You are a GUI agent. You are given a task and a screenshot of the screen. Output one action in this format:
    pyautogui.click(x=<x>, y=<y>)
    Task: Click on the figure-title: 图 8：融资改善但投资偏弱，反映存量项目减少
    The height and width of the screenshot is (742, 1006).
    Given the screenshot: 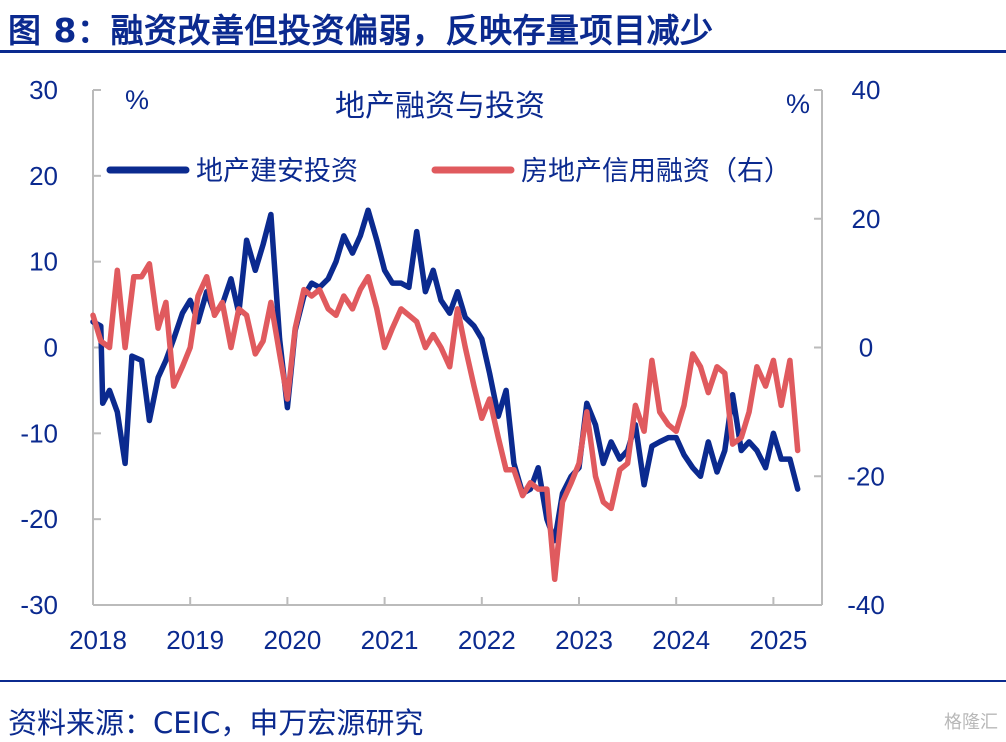 What is the action you would take?
    pyautogui.click(x=361, y=30)
    